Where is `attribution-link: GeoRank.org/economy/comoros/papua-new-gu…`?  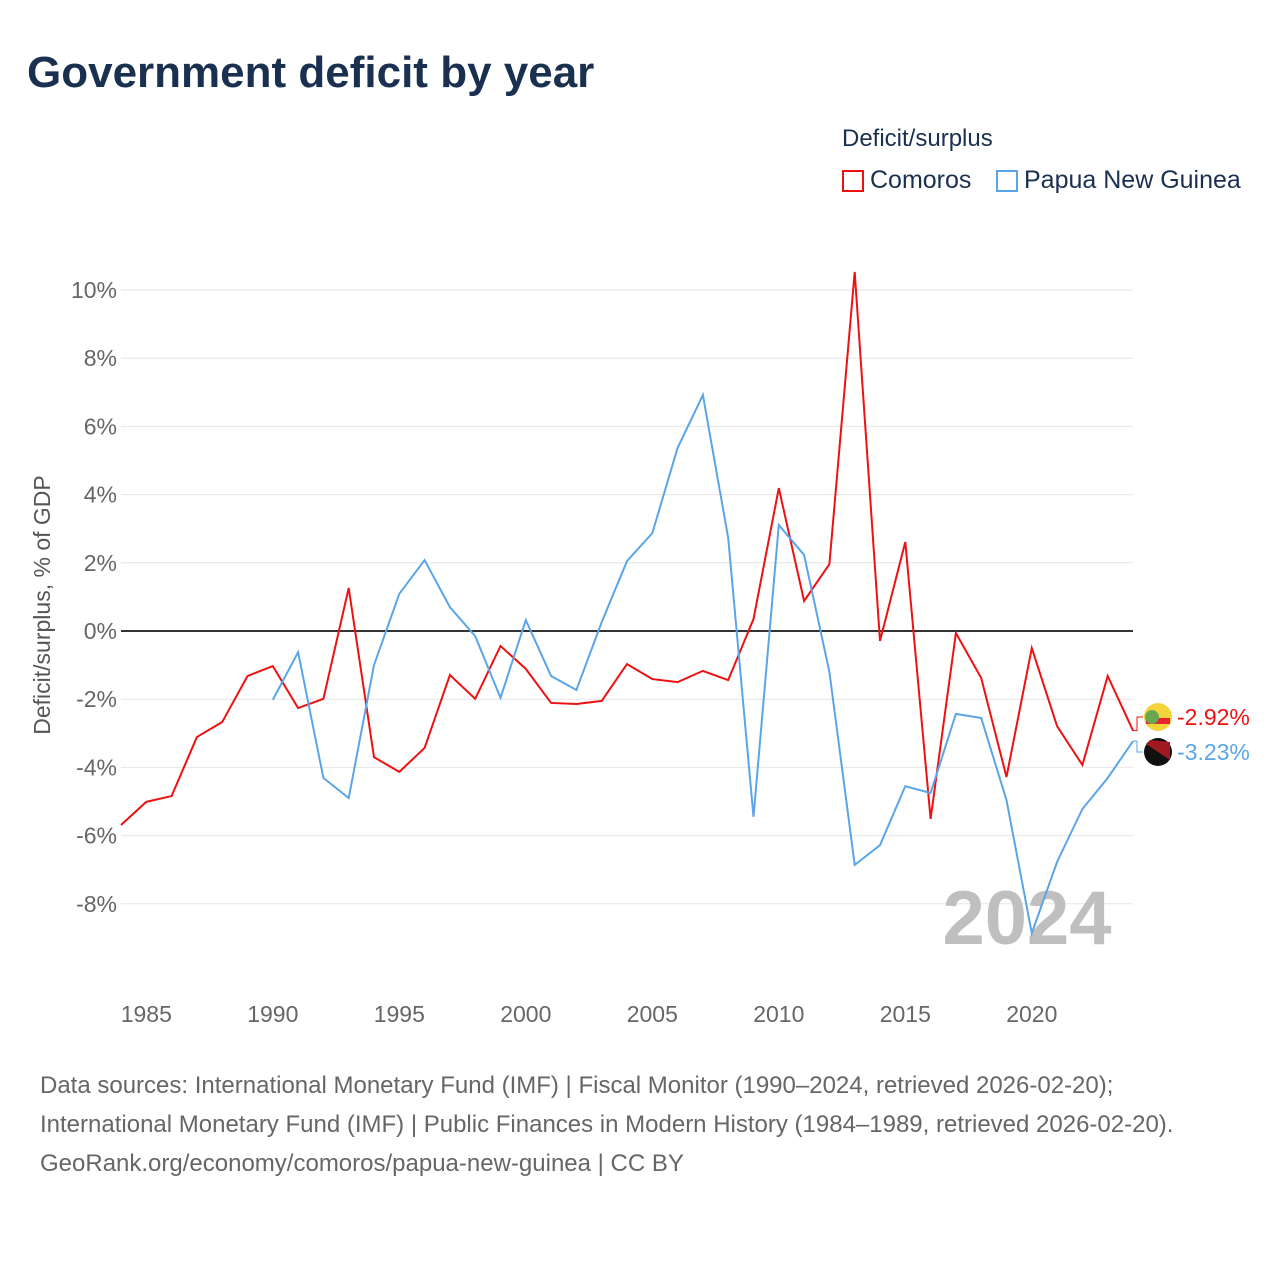 attribution-link: GeoRank.org/economy/comoros/papua-new-gu… is located at coordinates (362, 1163).